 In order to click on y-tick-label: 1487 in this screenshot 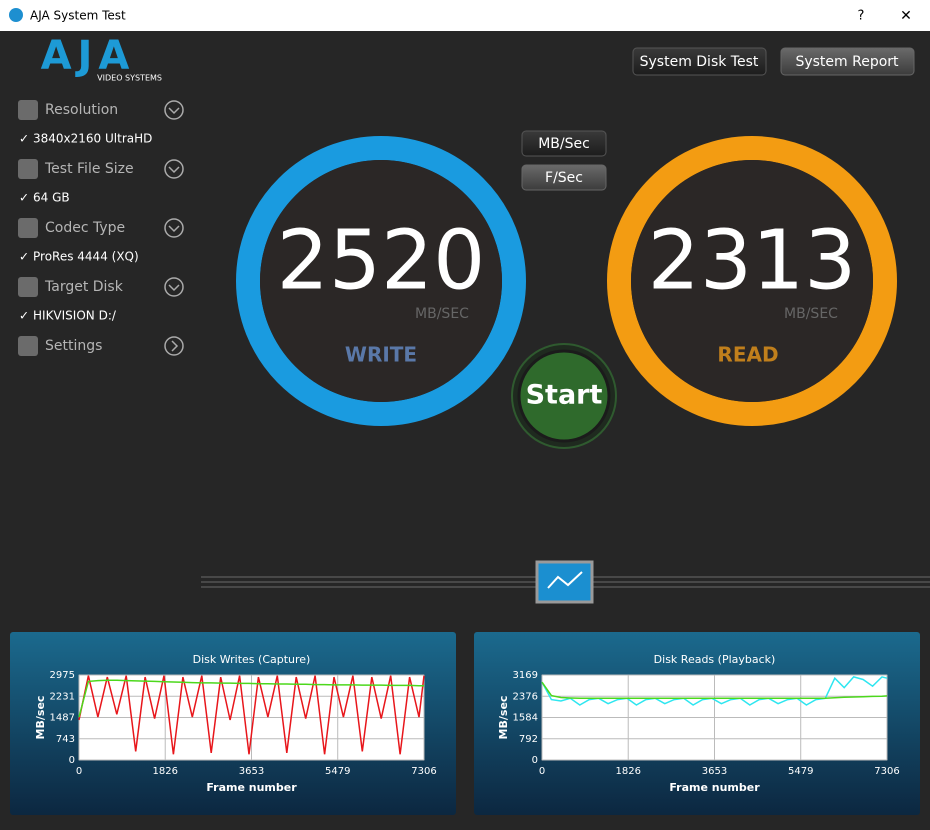, I will do `click(62, 718)`.